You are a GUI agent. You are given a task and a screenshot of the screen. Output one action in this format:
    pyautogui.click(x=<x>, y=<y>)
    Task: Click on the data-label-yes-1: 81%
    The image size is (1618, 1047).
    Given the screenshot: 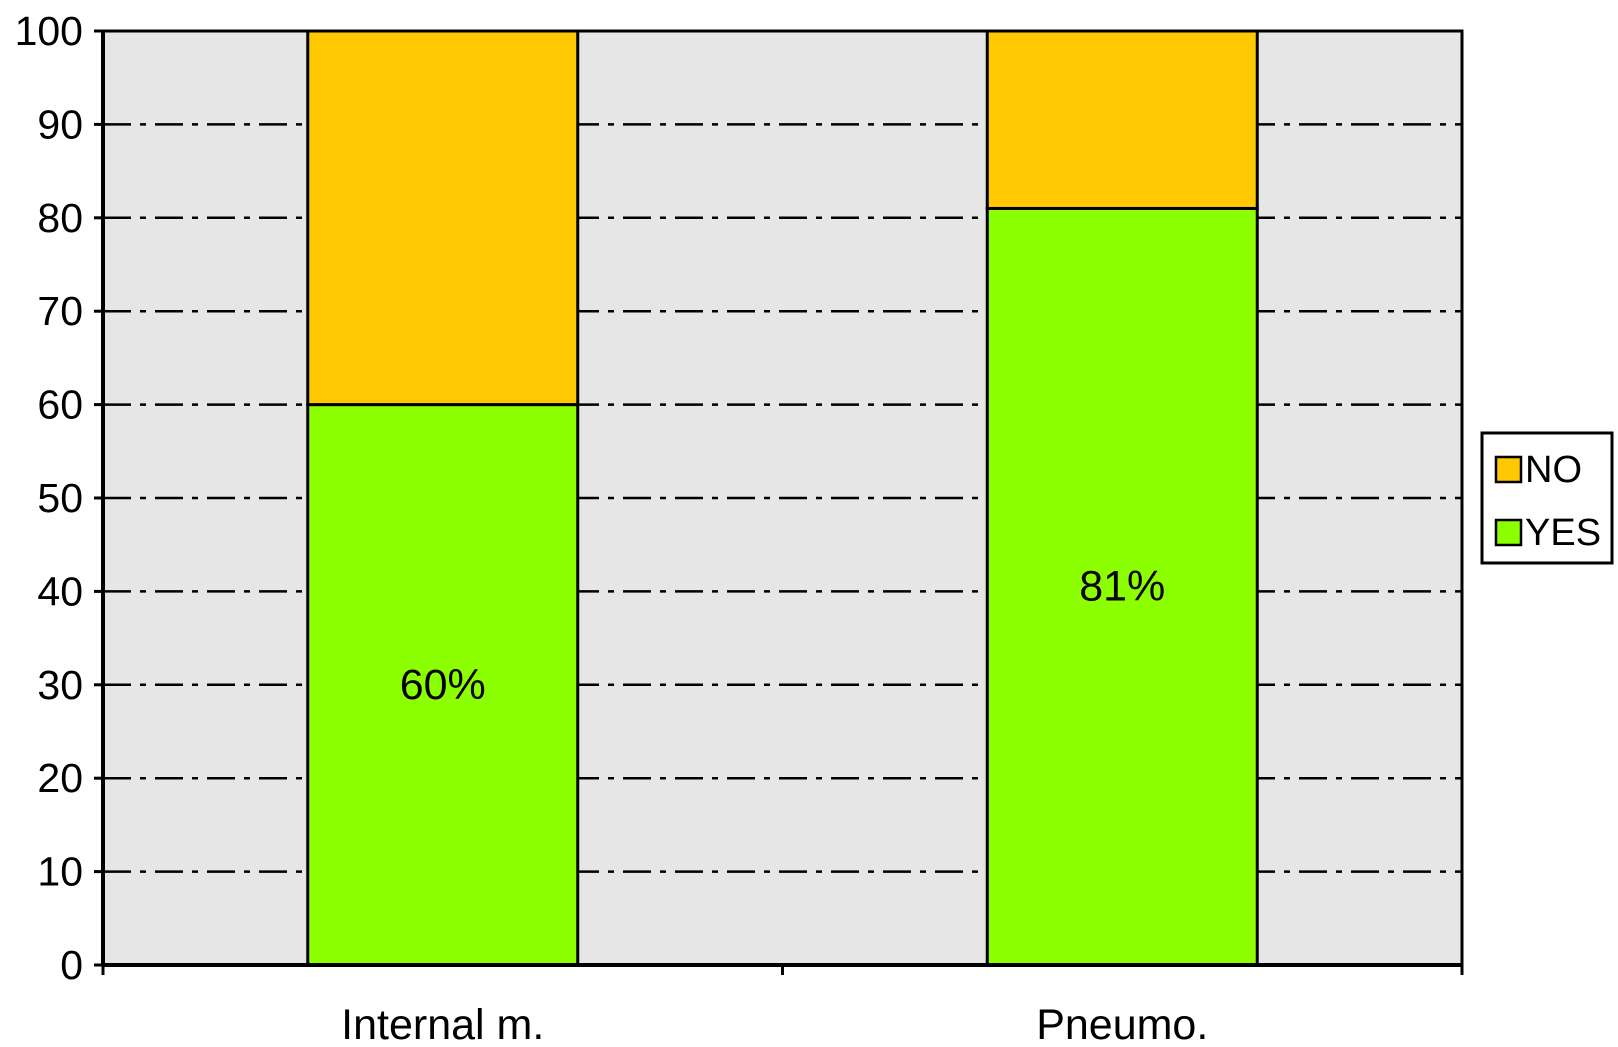 What is the action you would take?
    pyautogui.click(x=1122, y=587)
    